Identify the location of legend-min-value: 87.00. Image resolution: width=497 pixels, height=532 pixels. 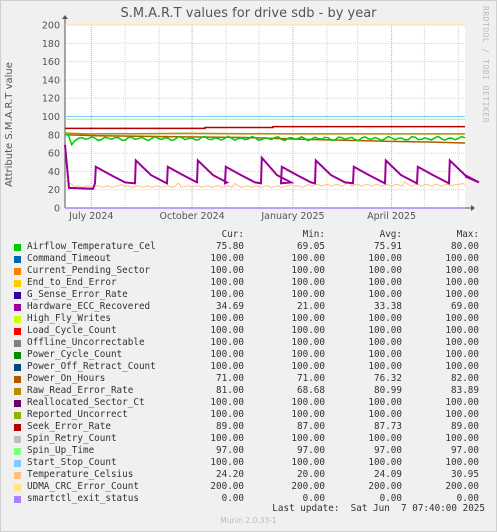
(311, 426).